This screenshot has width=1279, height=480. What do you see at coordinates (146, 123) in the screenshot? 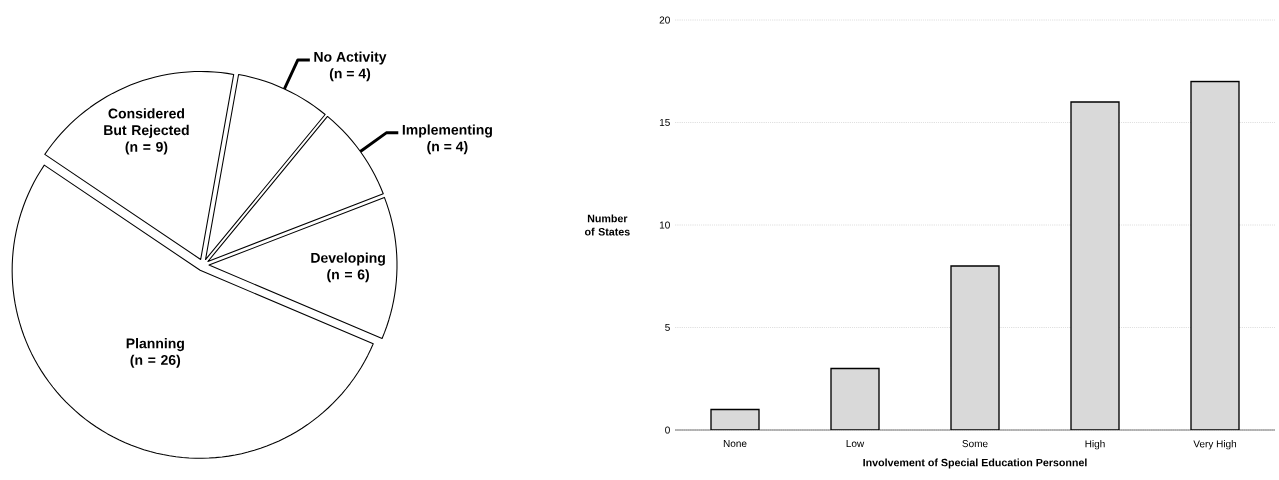
I see `slice-label: Considered But Rejected` at bounding box center [146, 123].